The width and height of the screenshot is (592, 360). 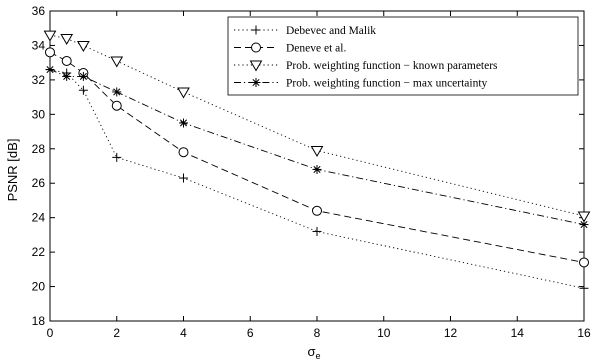 What do you see at coordinates (311, 351) in the screenshot?
I see `x-axis-label-symbol: σ` at bounding box center [311, 351].